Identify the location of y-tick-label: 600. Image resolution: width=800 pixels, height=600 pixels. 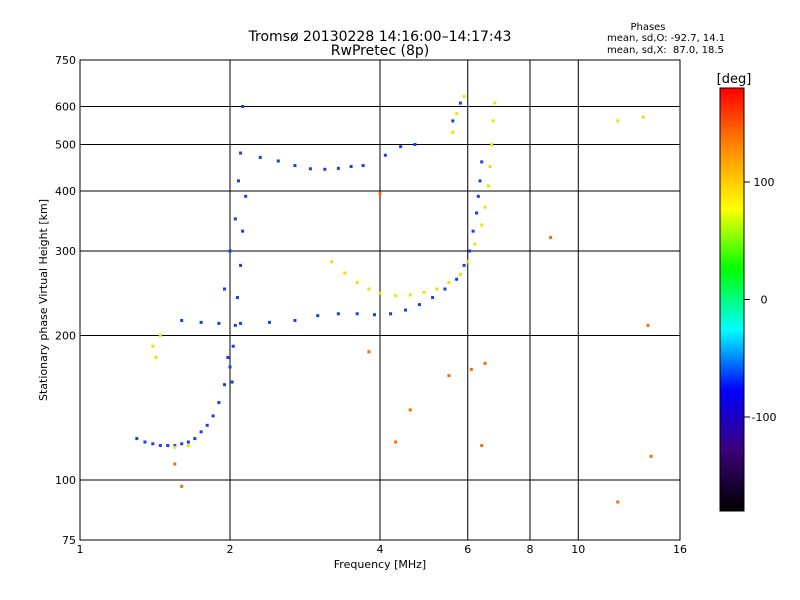
(65, 107).